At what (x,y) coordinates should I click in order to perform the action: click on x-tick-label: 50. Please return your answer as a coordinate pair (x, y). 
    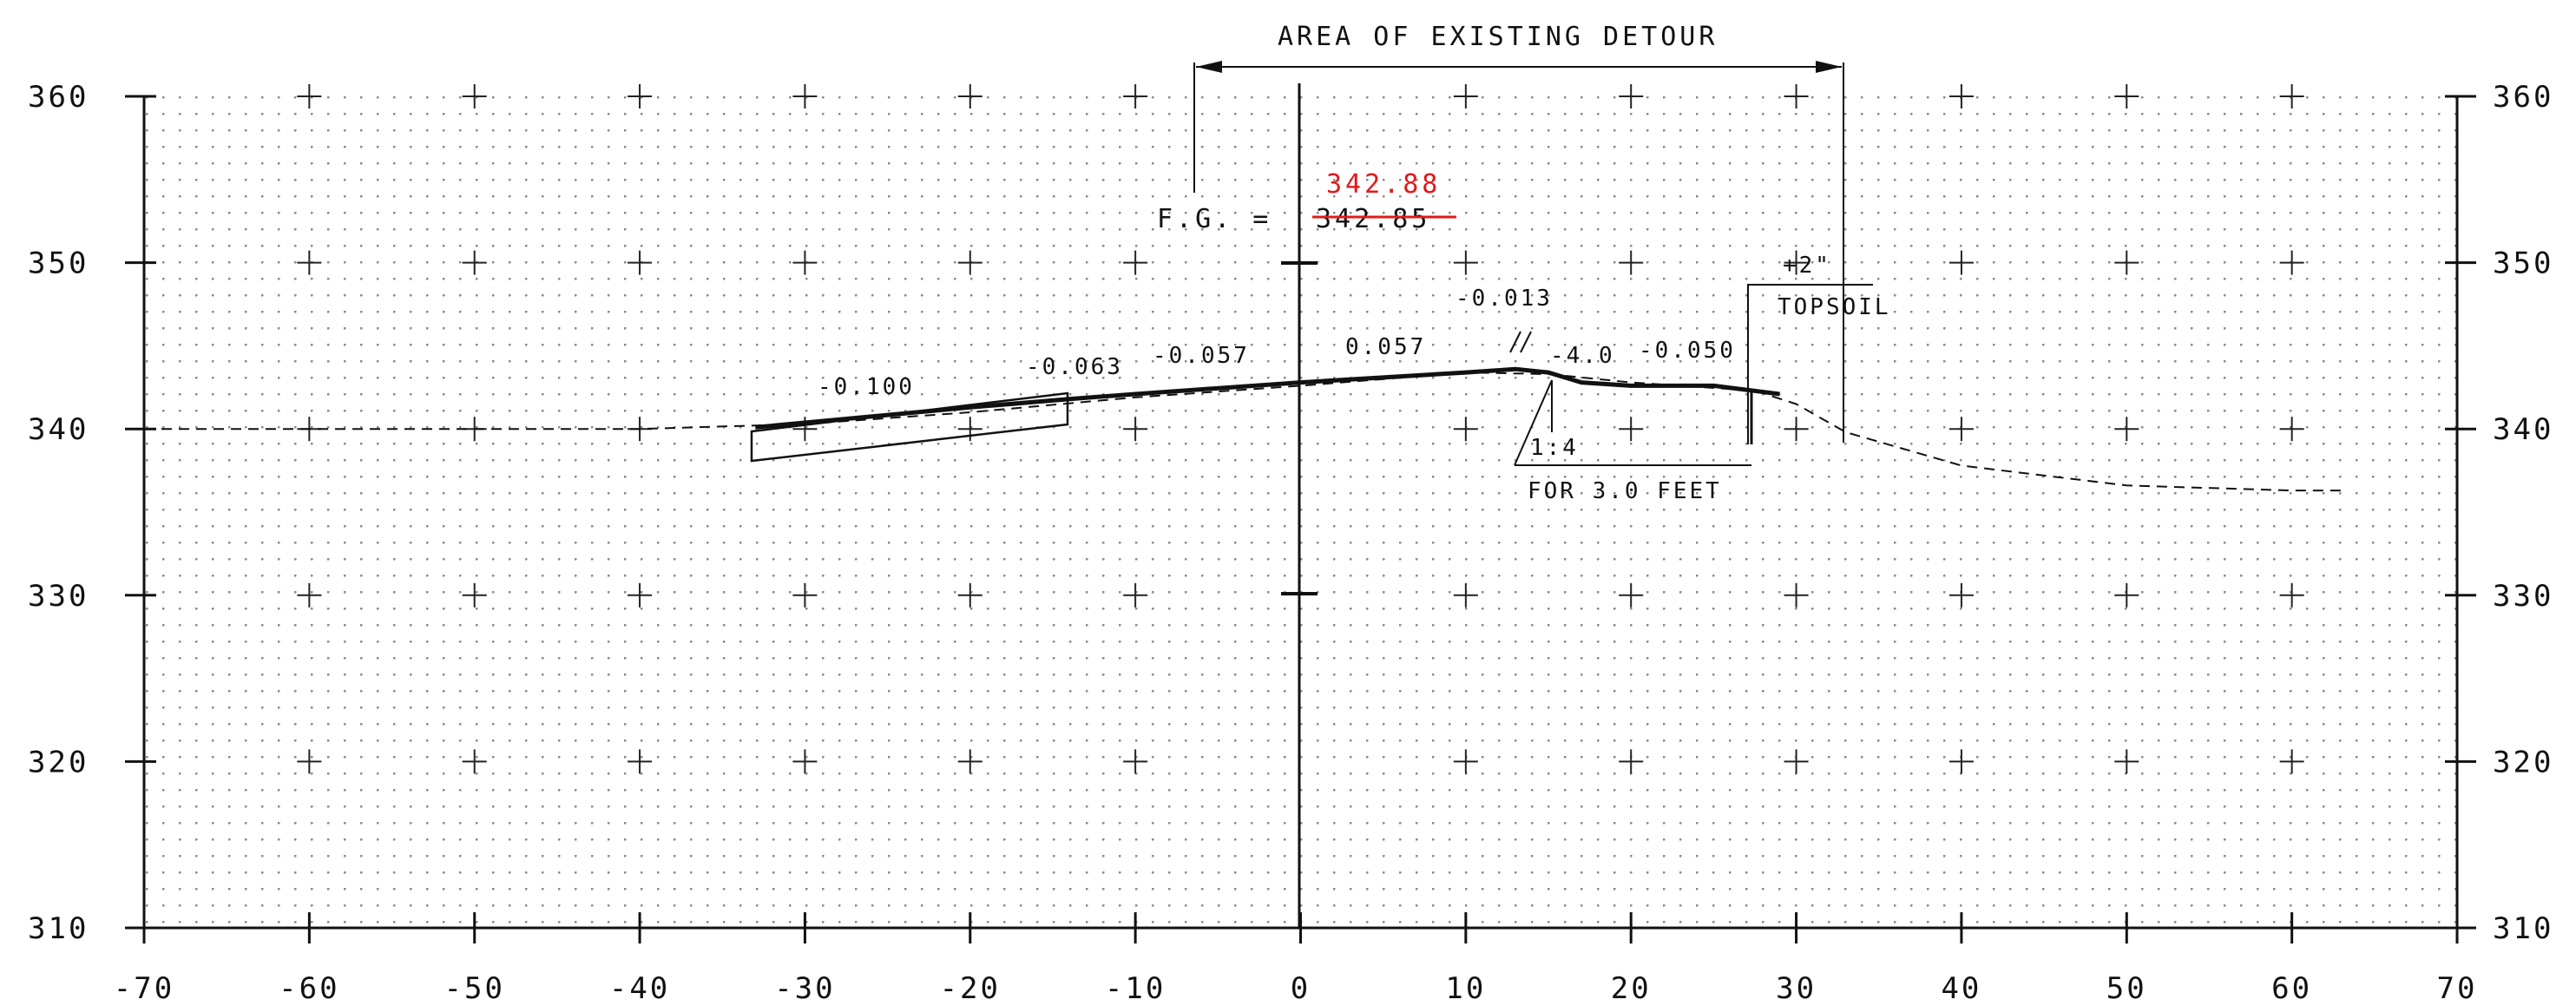
    Looking at the image, I should click on (2126, 989).